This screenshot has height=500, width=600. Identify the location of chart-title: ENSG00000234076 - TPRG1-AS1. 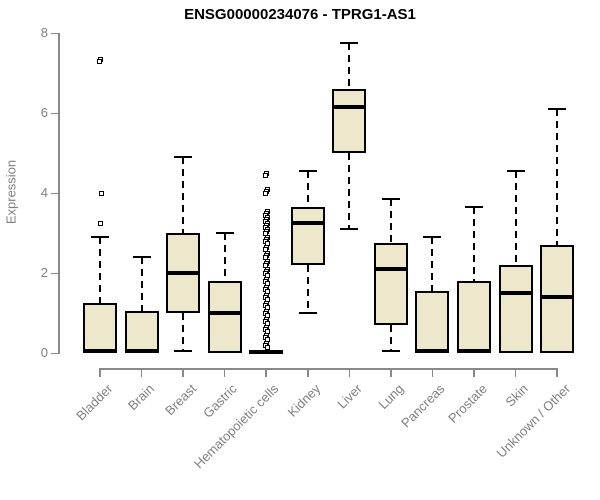
(300, 14).